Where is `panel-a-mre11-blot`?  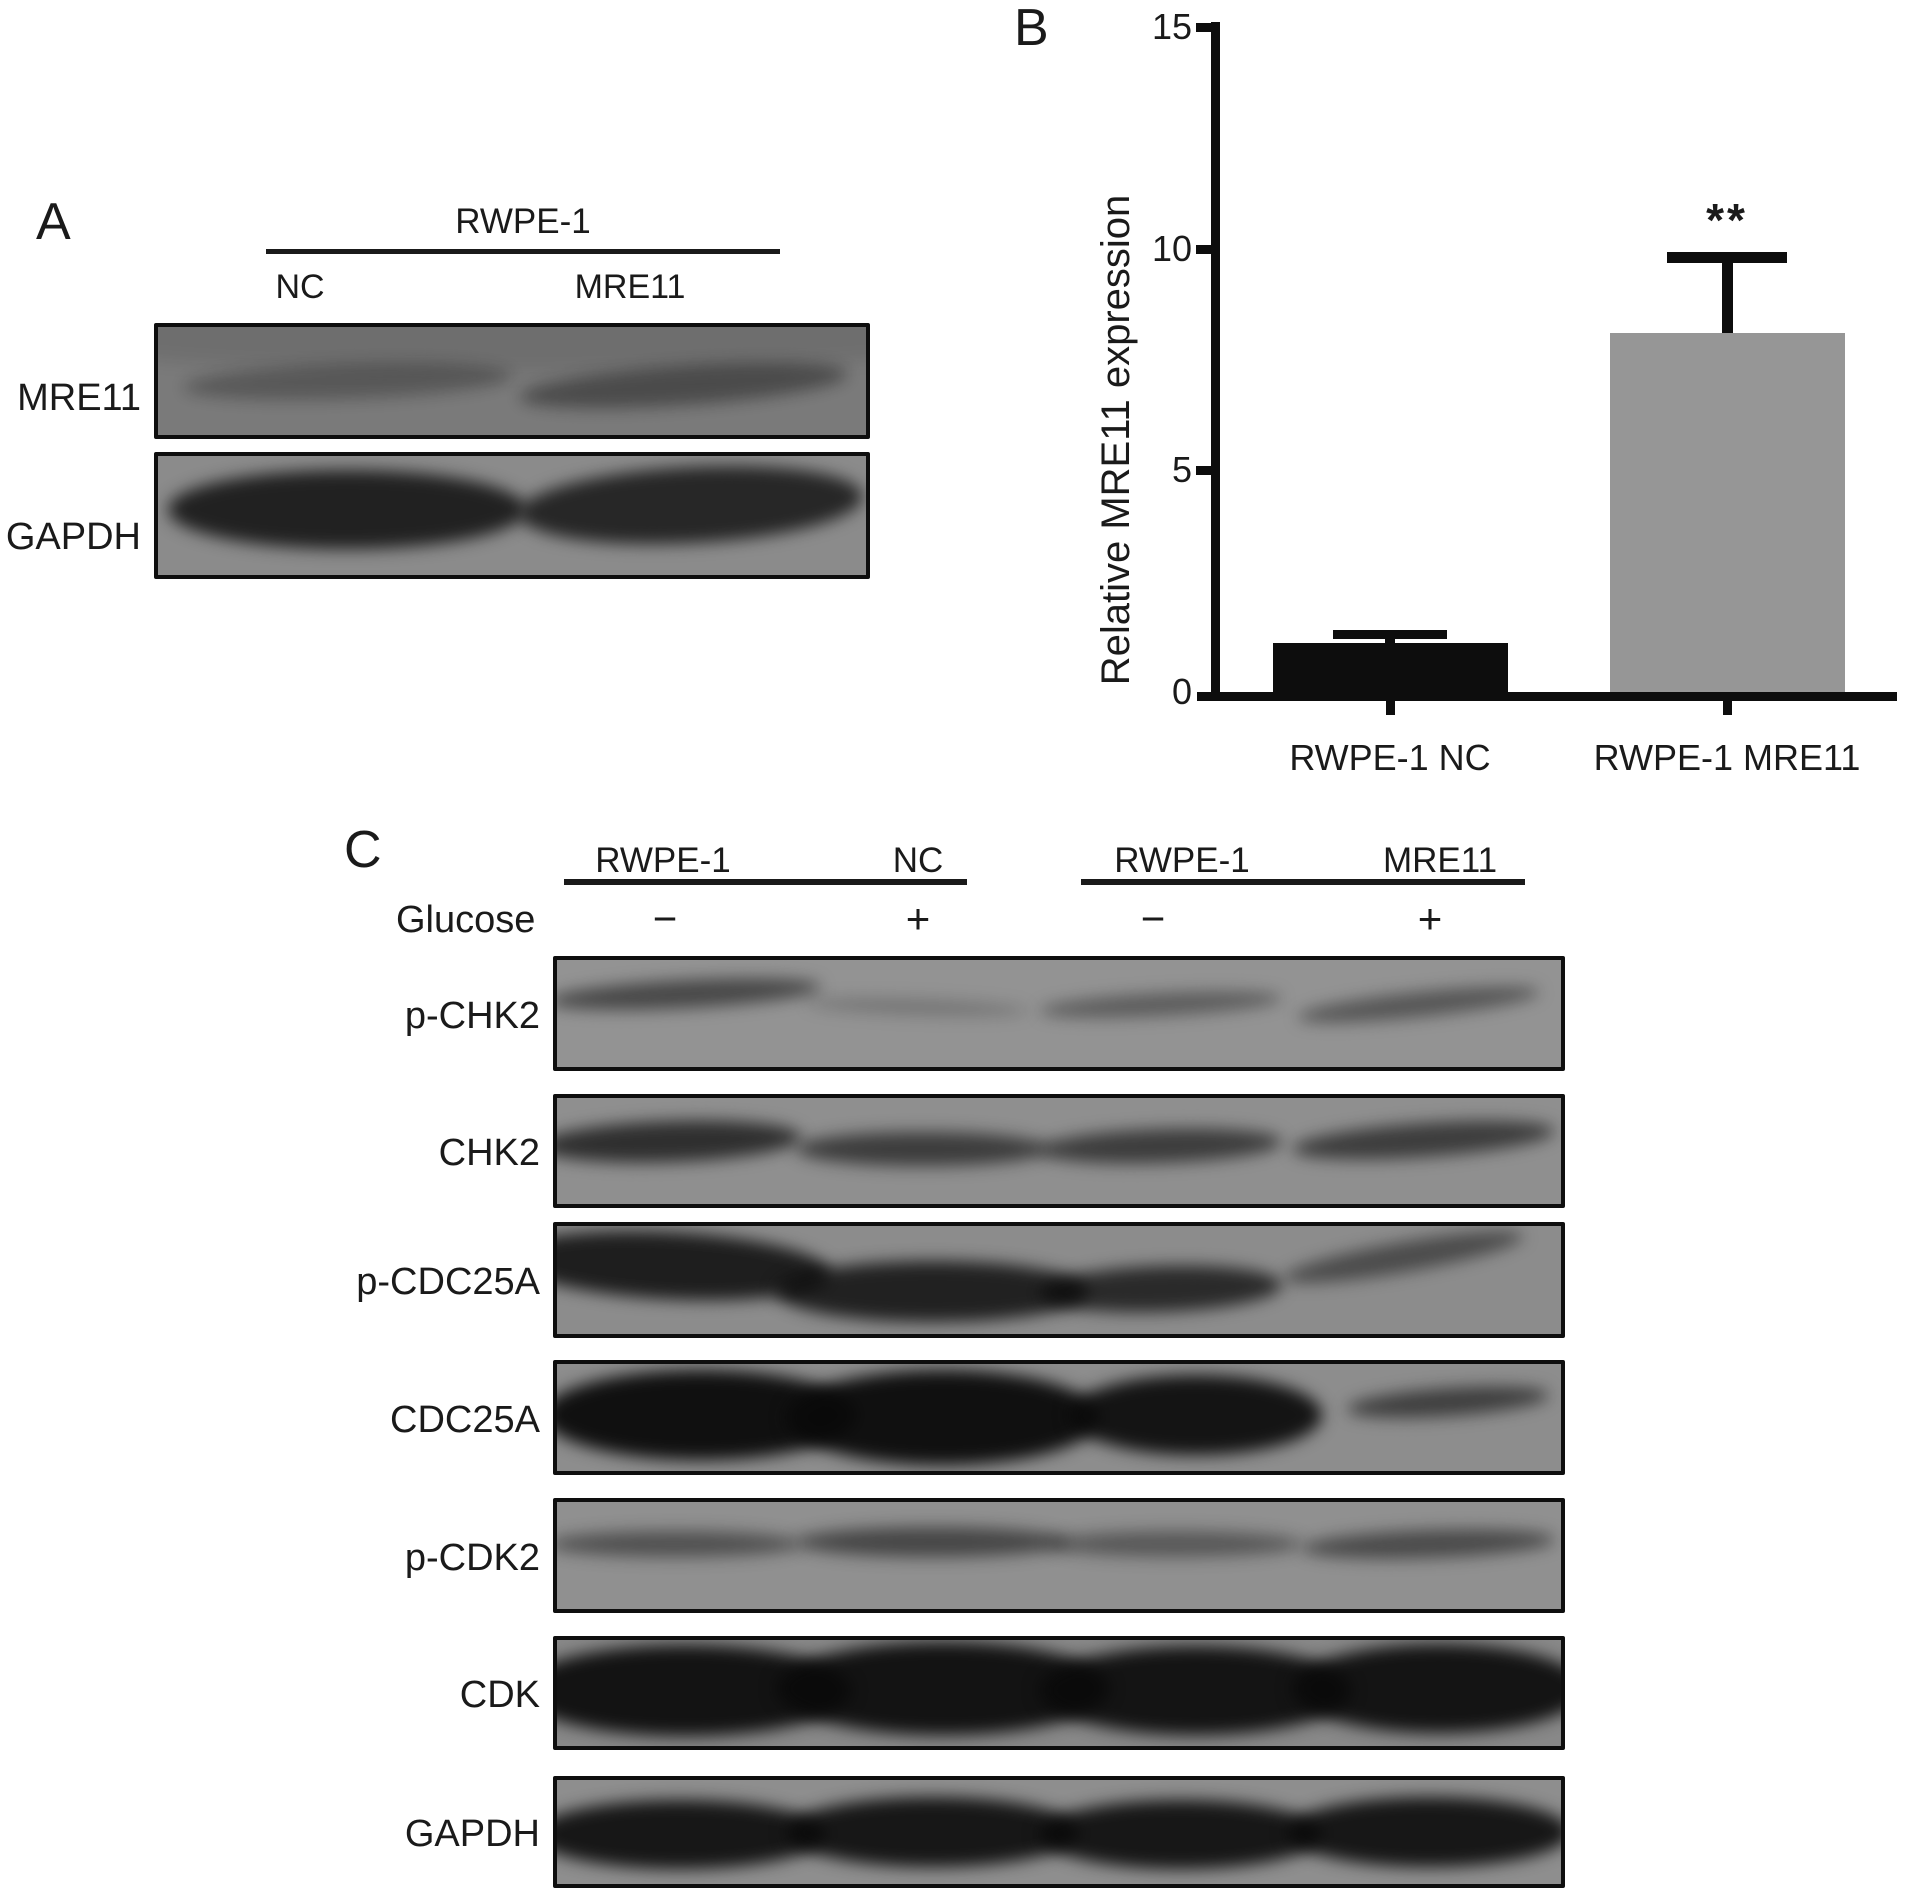 panel-a-mre11-blot is located at coordinates (512, 381).